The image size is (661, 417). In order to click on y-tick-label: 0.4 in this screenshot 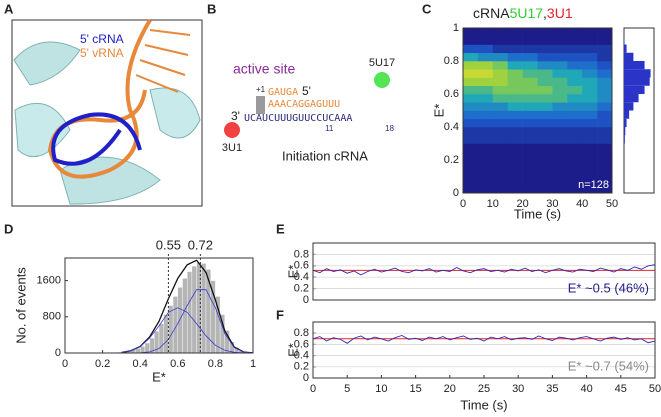, I will do `click(301, 356)`.